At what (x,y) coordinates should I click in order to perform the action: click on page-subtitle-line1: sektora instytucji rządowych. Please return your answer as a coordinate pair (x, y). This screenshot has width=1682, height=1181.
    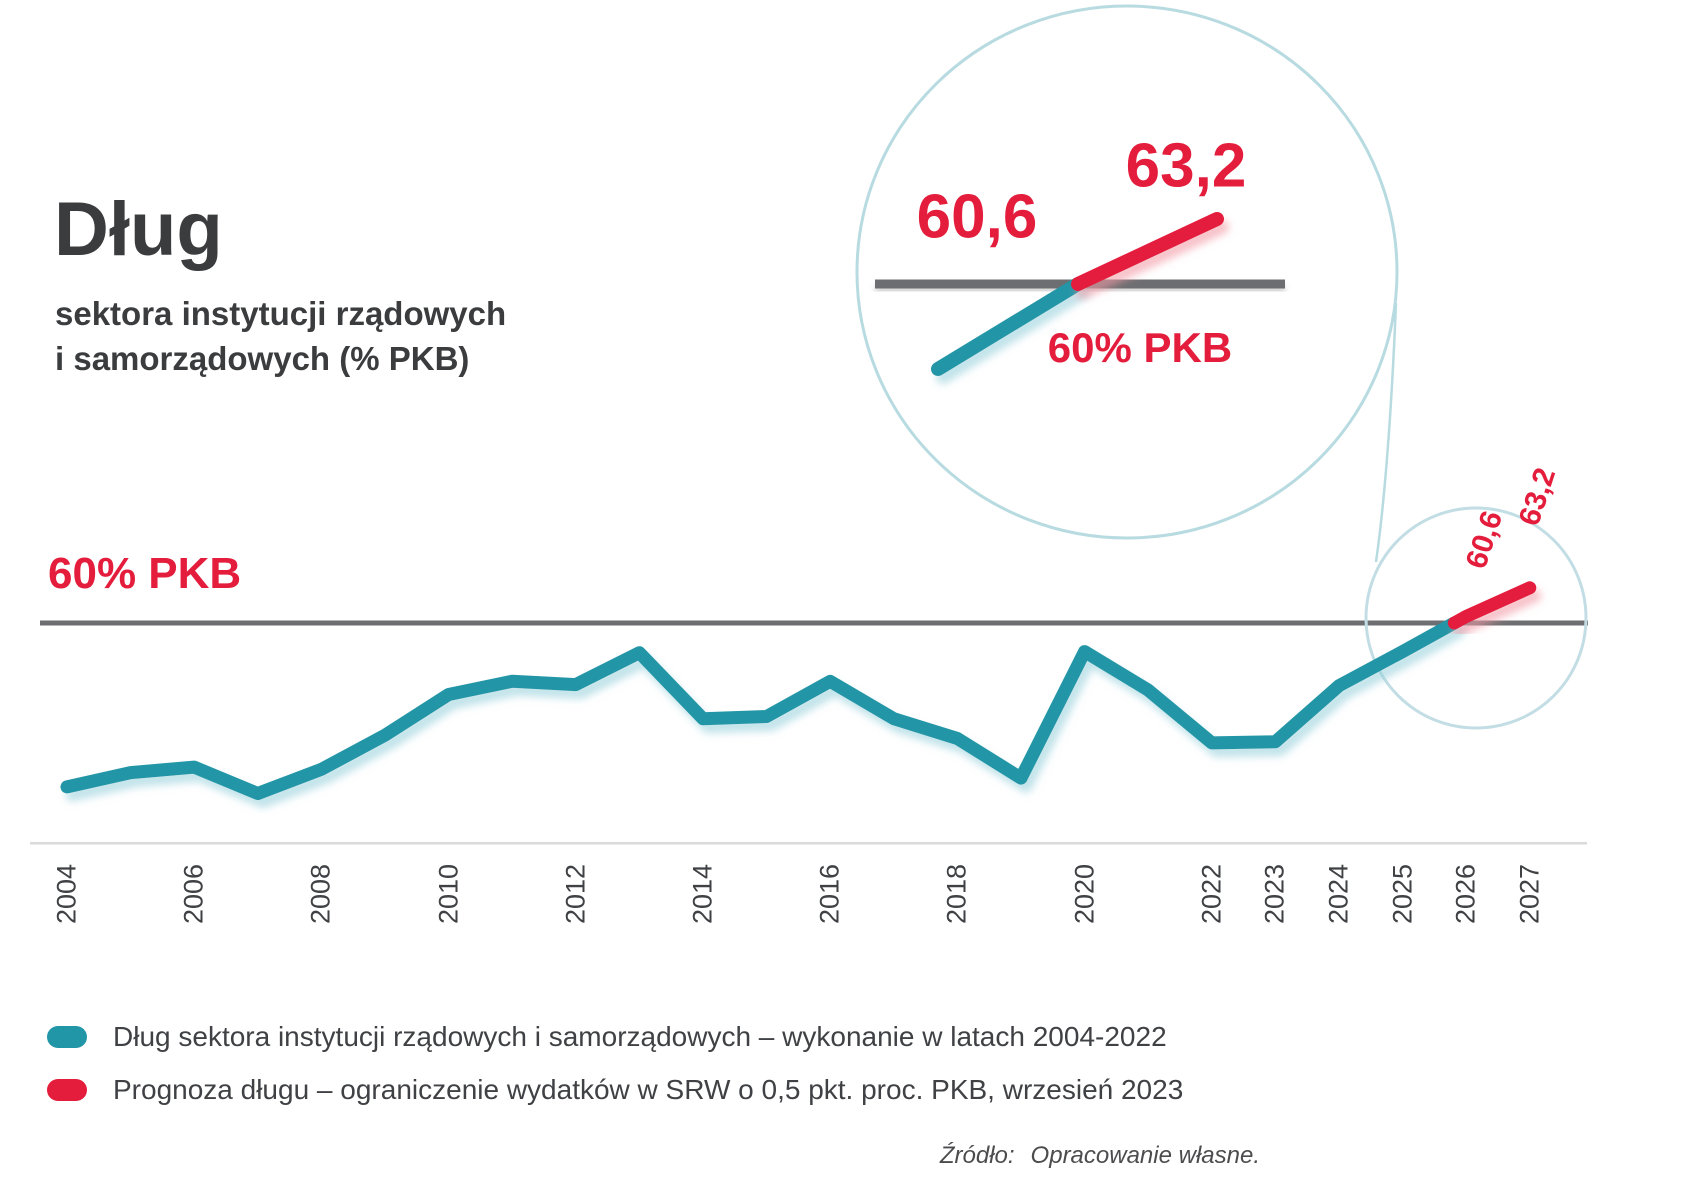
    Looking at the image, I should click on (281, 313).